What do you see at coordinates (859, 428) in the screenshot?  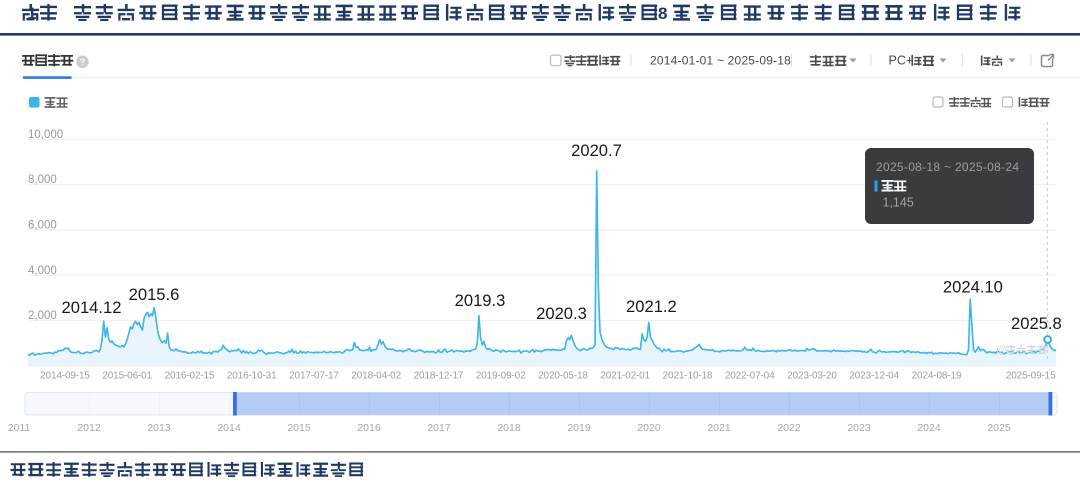 I see `svg-text: 2023` at bounding box center [859, 428].